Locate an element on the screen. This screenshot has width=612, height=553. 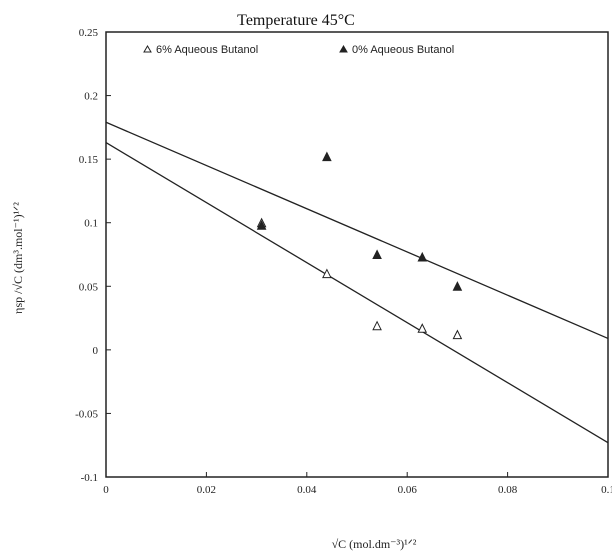
x-tick-label: 0.06 is located at coordinates (408, 490).